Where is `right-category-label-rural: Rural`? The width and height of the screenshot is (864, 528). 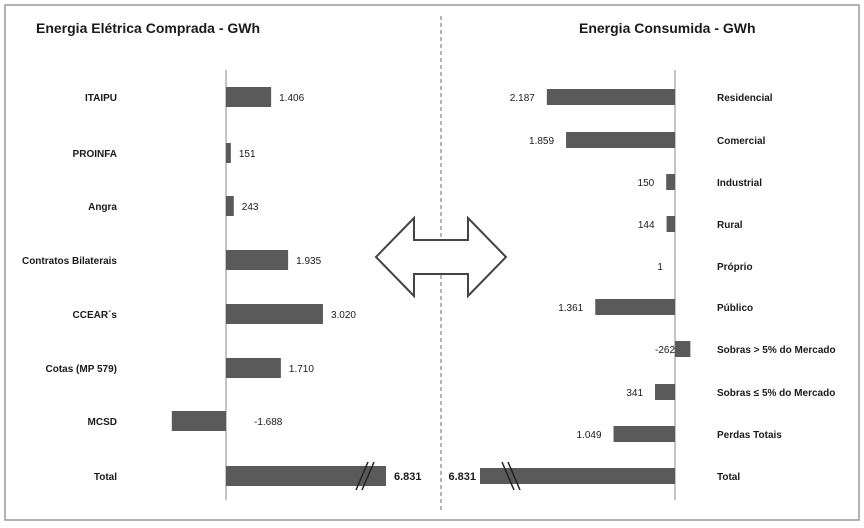 right-category-label-rural: Rural is located at coordinates (730, 225).